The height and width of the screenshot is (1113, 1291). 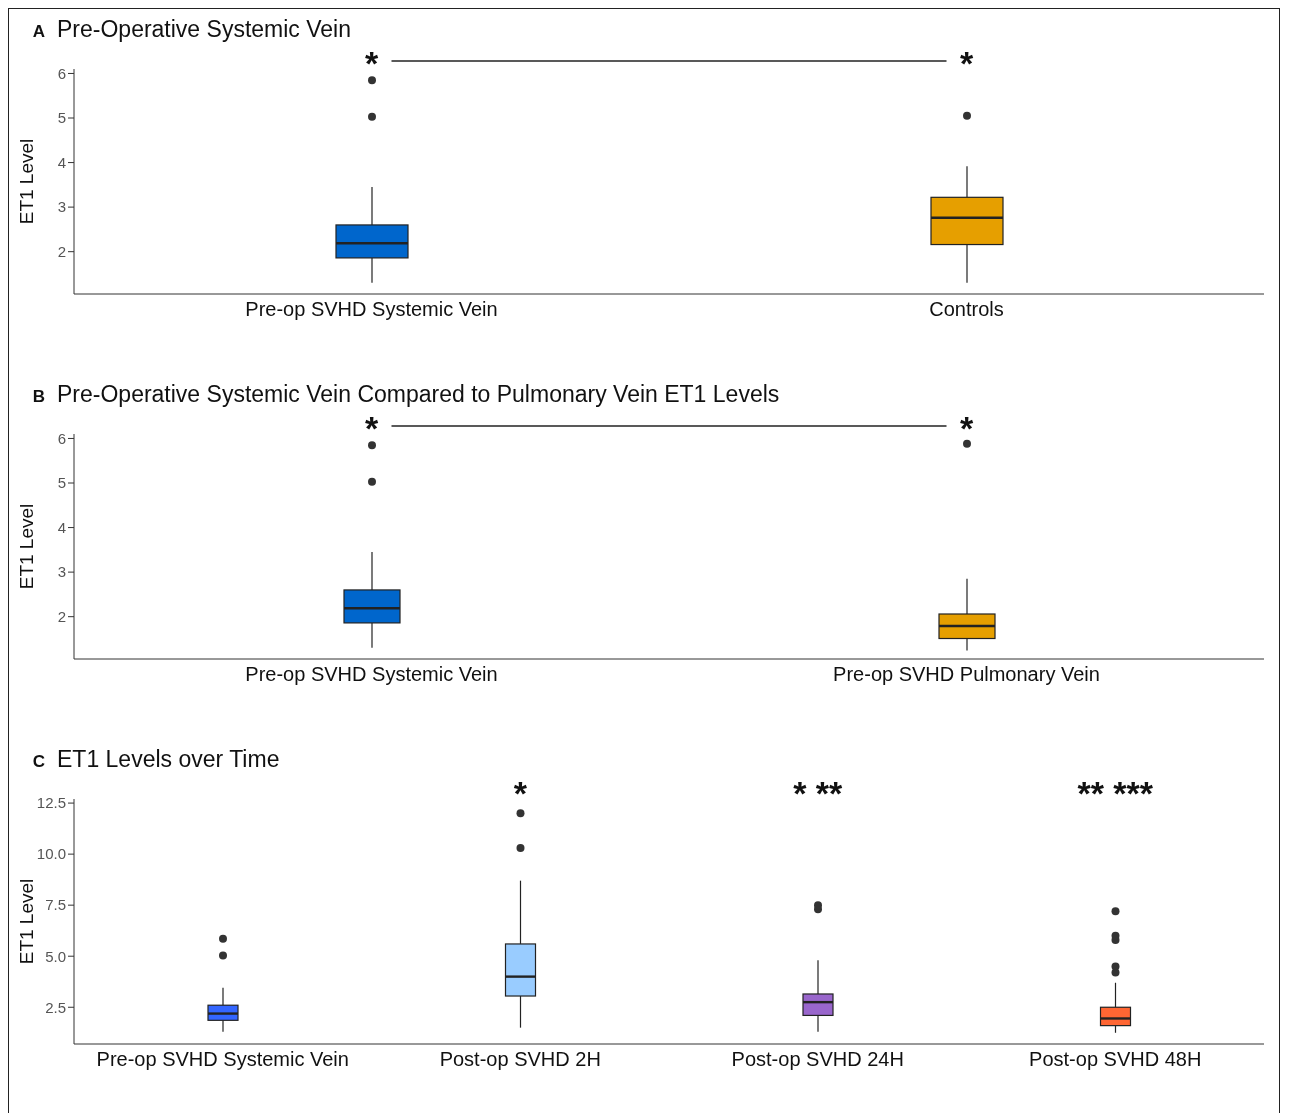 I want to click on y-tick-label: 12.5, so click(x=51, y=803).